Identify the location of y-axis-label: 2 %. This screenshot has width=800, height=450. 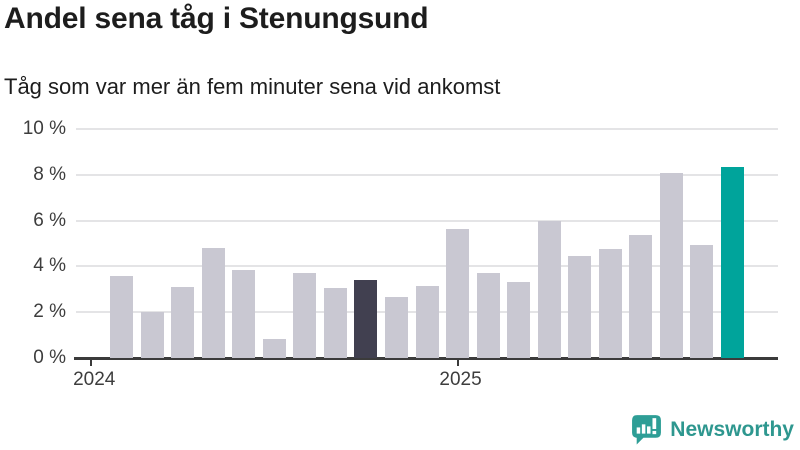
(49, 312).